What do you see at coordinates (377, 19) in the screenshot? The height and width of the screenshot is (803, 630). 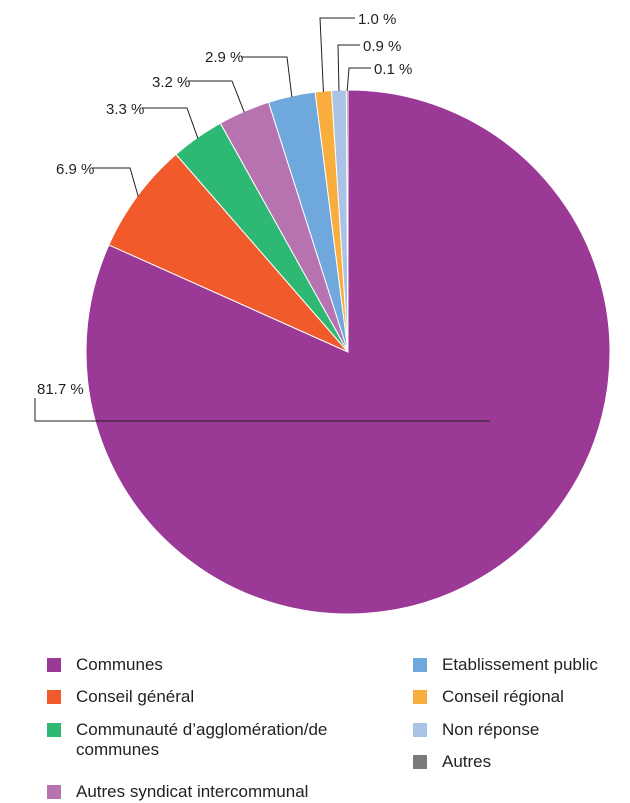 I see `data-label-conseil-regional: 1.0 %` at bounding box center [377, 19].